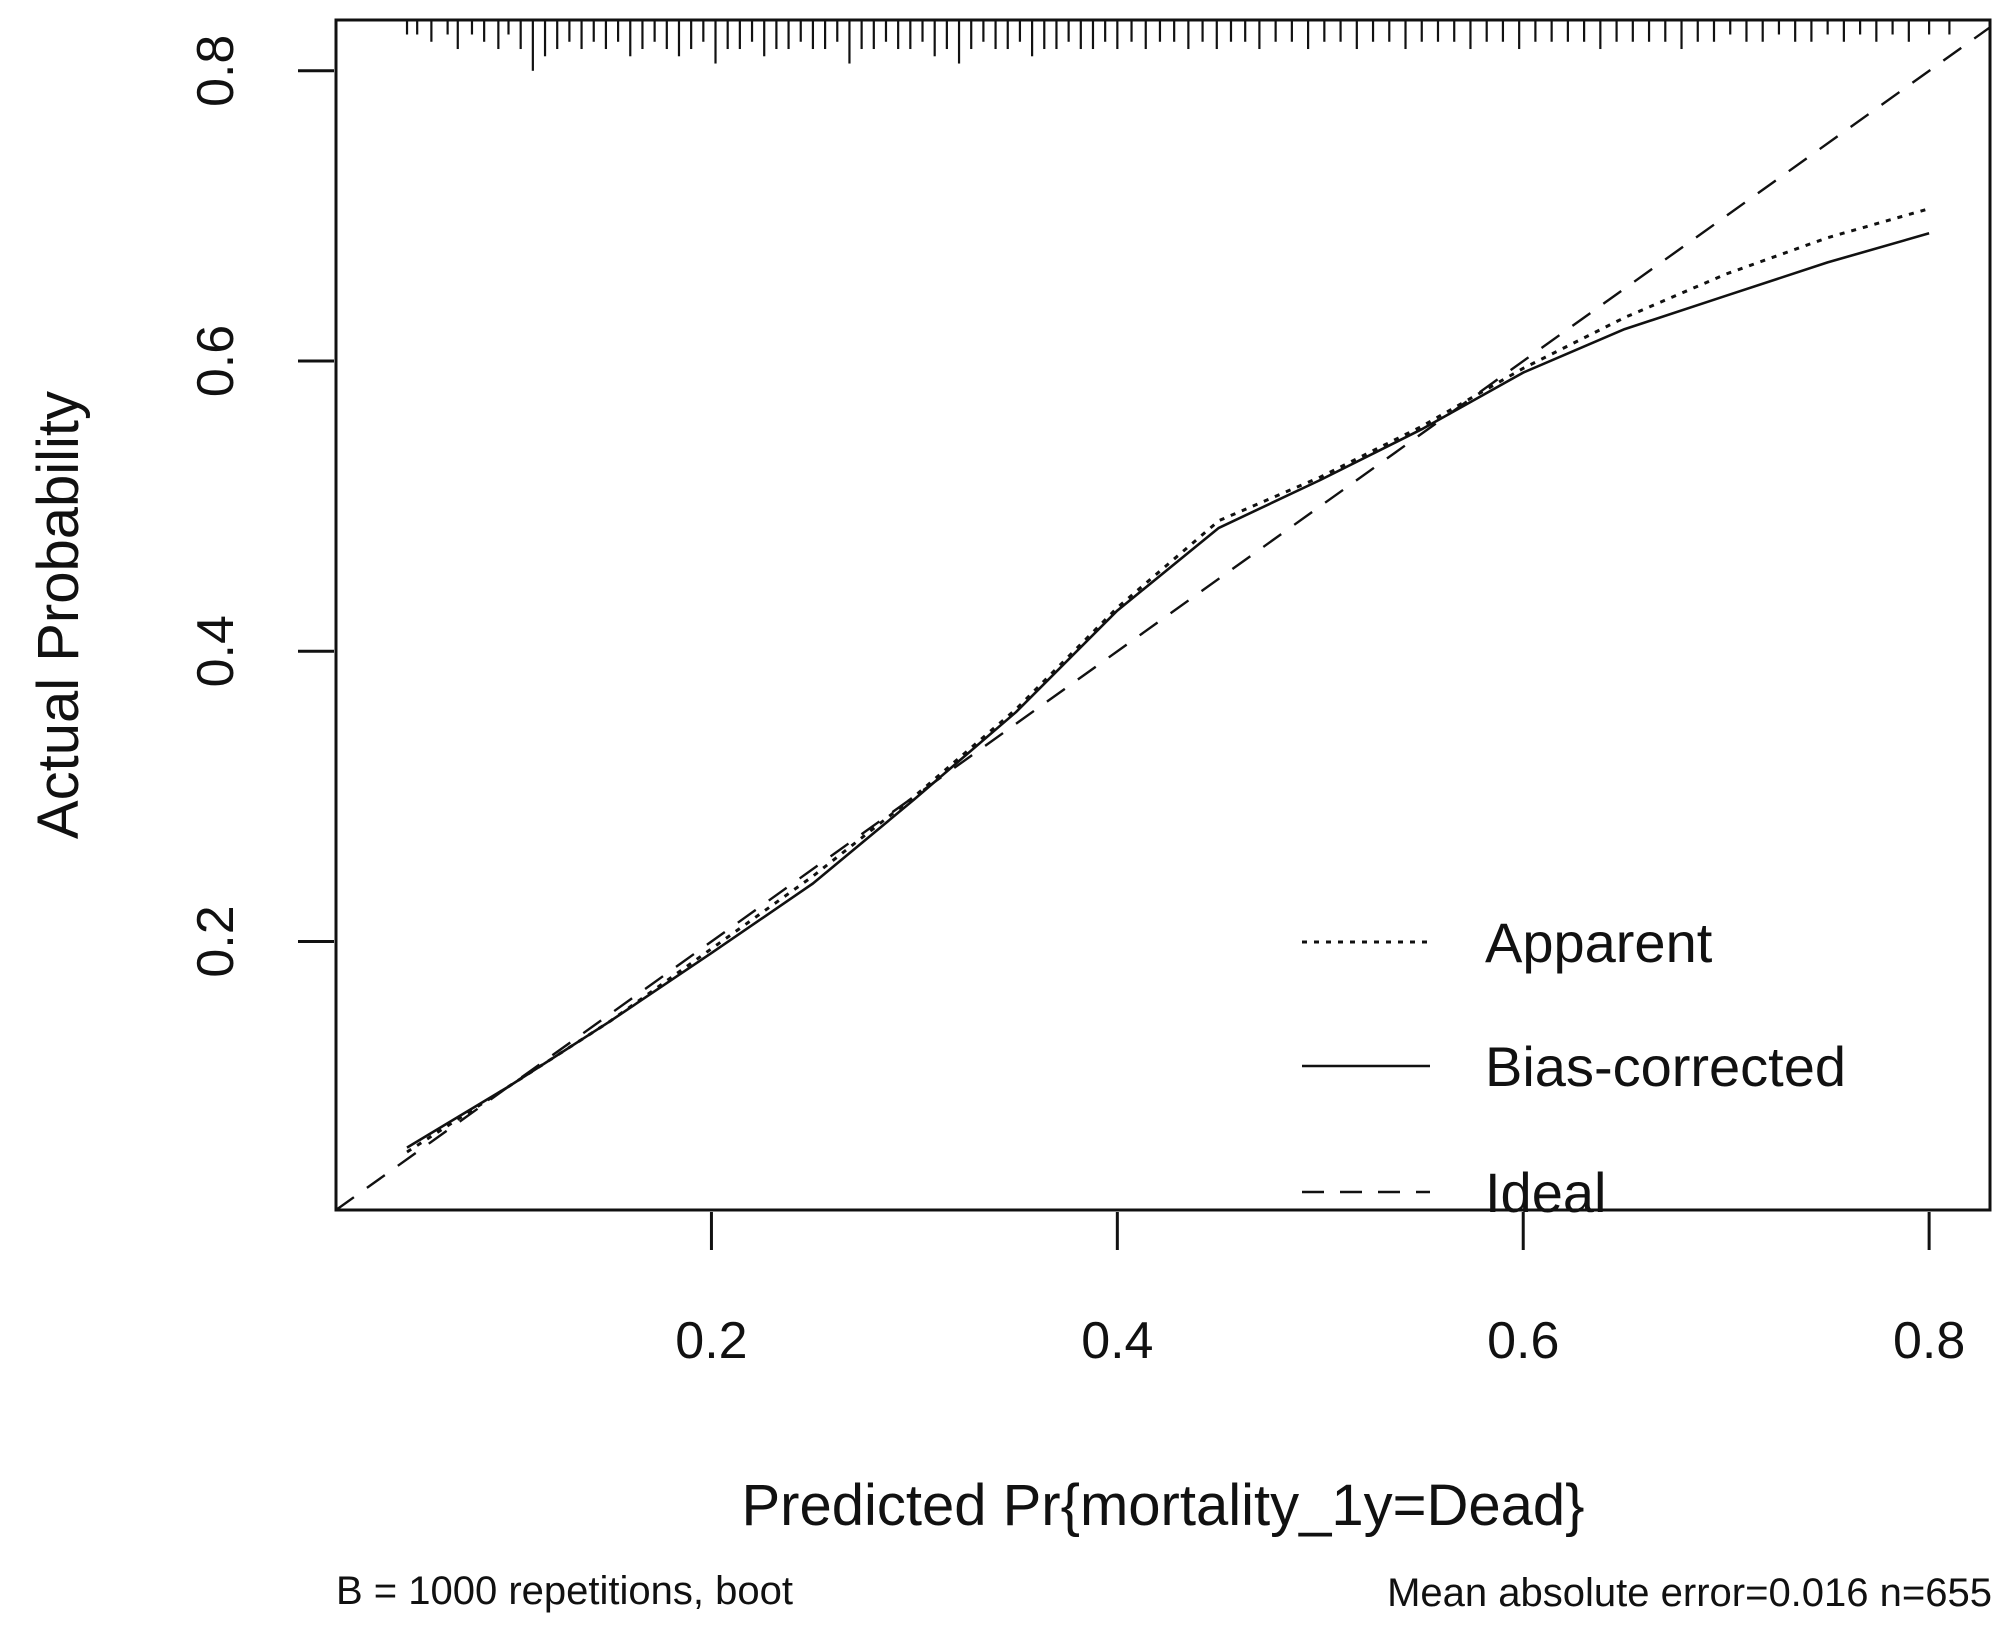 This screenshot has width=2000, height=1627. I want to click on x-tick-label: 0.2, so click(711, 1341).